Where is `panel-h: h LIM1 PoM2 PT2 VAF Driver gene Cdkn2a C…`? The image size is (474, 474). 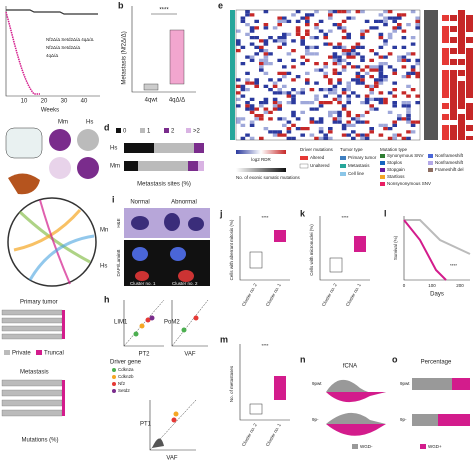 panel-h: h LIM1 PoM2 PT2 VAF Driver gene Cdkn2a C… is located at coordinates (156, 378).